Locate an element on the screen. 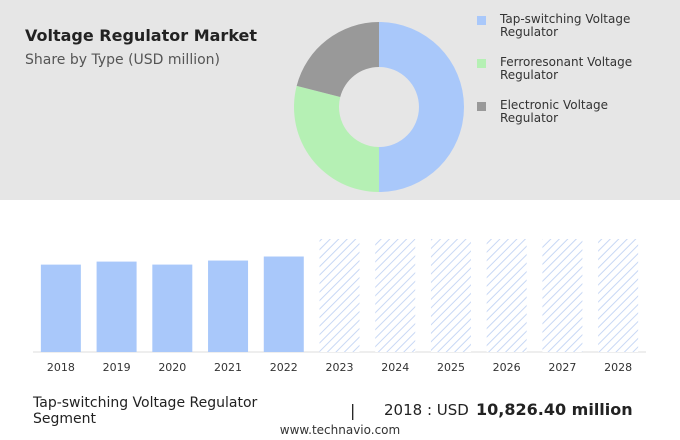 The width and height of the screenshot is (680, 440). x-tick-label: 2023 is located at coordinates (340, 367).